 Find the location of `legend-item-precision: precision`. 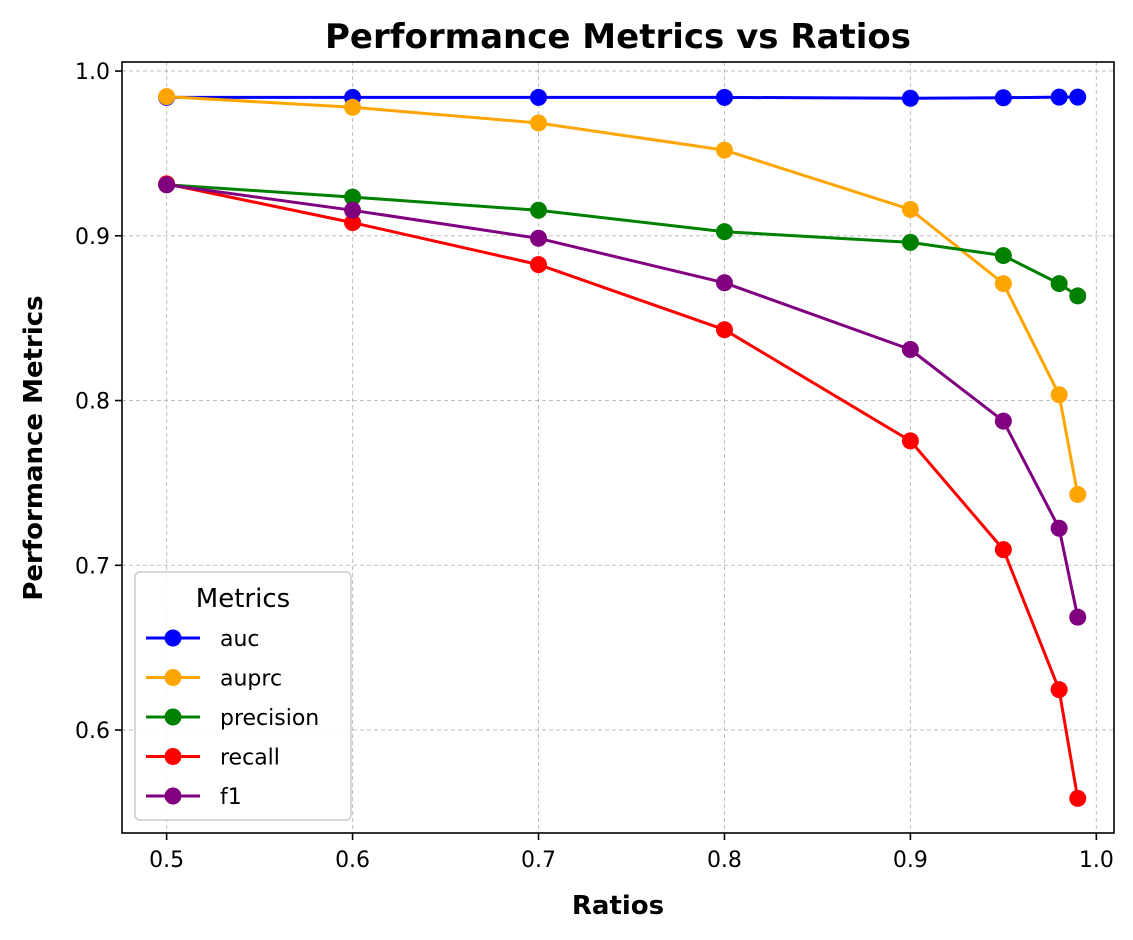

legend-item-precision: precision is located at coordinates (232, 718).